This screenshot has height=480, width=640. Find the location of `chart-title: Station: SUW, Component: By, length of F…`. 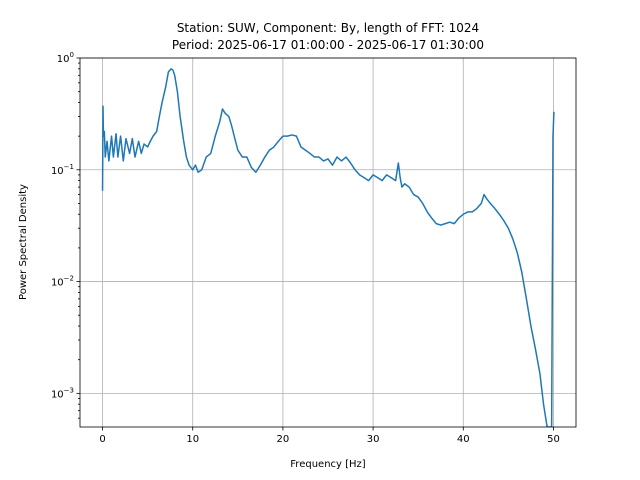

chart-title: Station: SUW, Component: By, length of F… is located at coordinates (328, 28).